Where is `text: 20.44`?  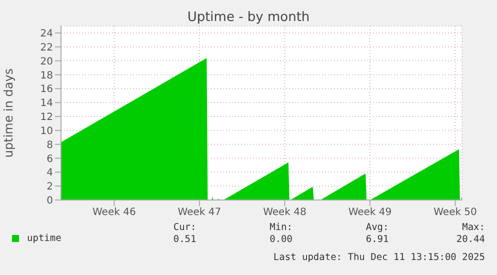
text: 20.44 is located at coordinates (470, 239).